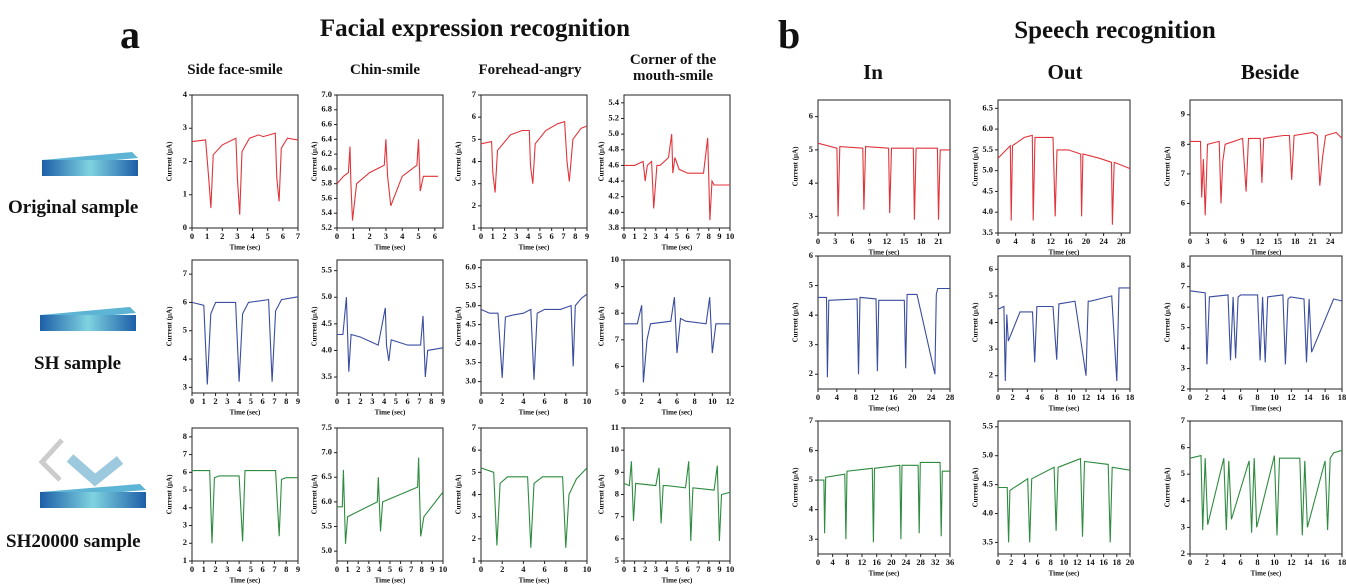  I want to click on x-tick-label: 24, so click(1330, 241).